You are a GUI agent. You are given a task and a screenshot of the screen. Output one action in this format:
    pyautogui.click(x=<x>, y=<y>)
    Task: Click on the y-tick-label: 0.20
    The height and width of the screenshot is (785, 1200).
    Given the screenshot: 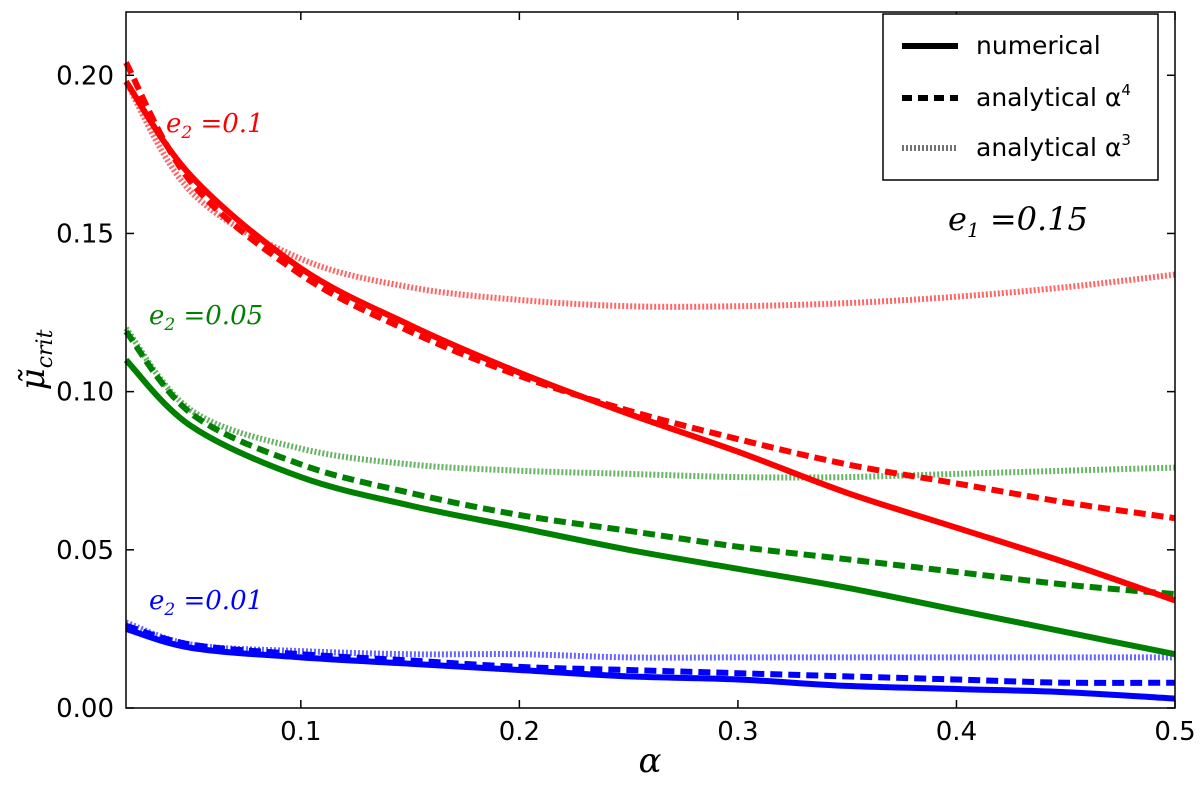 What is the action you would take?
    pyautogui.click(x=85, y=76)
    